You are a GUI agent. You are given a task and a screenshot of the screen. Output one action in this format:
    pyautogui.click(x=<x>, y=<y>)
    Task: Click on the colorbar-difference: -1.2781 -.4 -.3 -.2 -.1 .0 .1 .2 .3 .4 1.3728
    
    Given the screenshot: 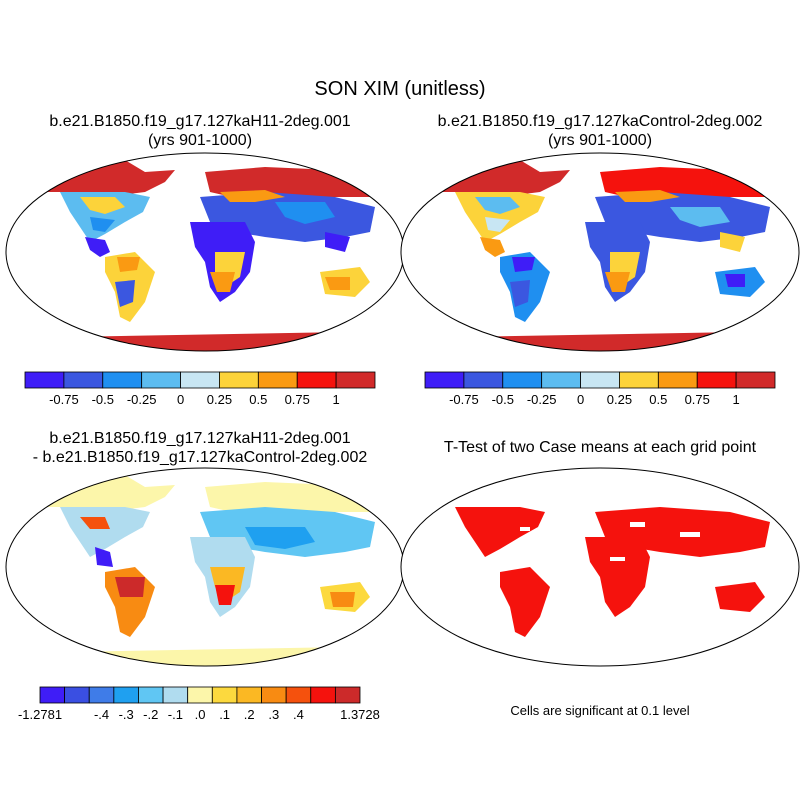 What is the action you would take?
    pyautogui.click(x=199, y=704)
    